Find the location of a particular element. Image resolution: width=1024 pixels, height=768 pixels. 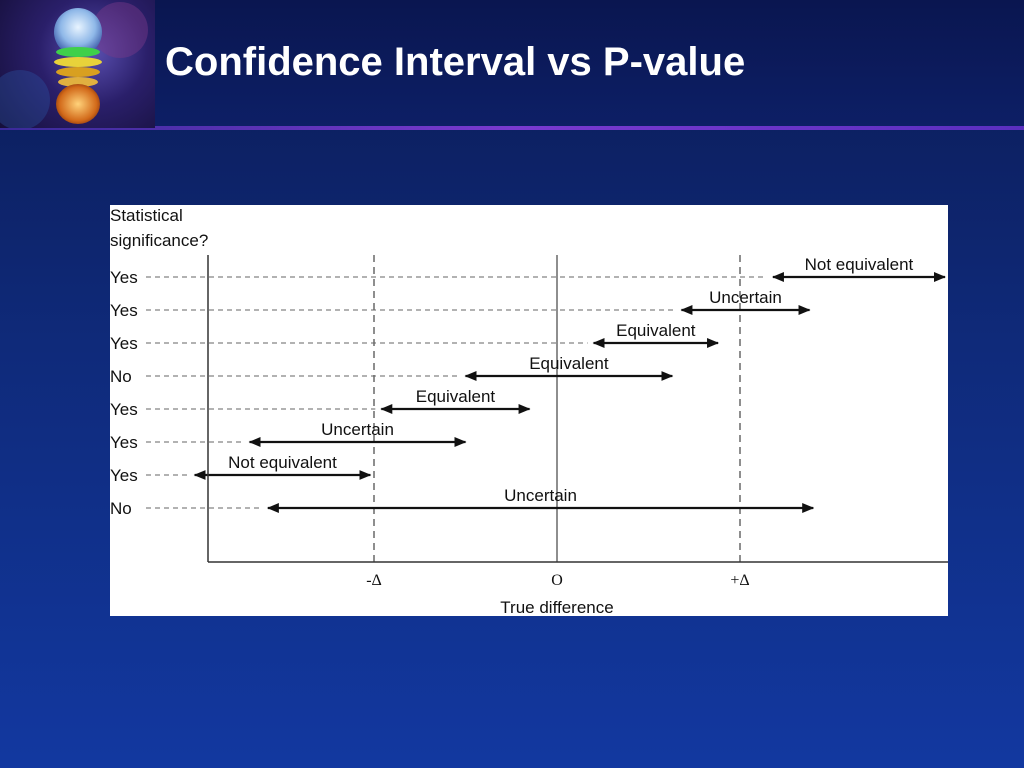

y-heading-line2: significance? is located at coordinates (159, 240).